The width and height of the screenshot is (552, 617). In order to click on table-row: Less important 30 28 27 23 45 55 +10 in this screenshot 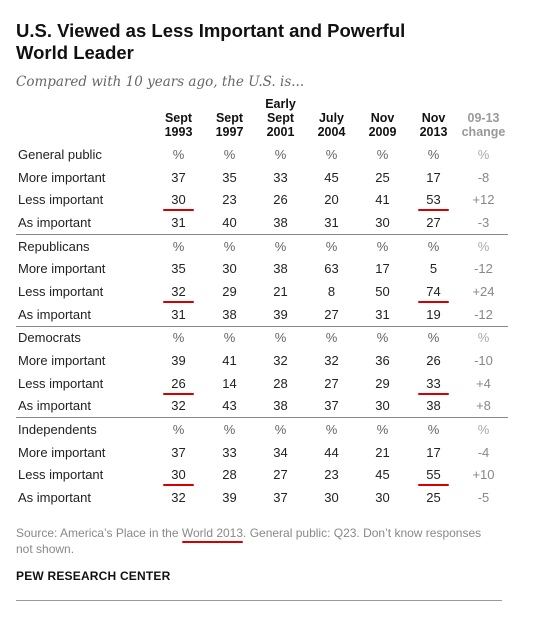, I will do `click(262, 475)`.